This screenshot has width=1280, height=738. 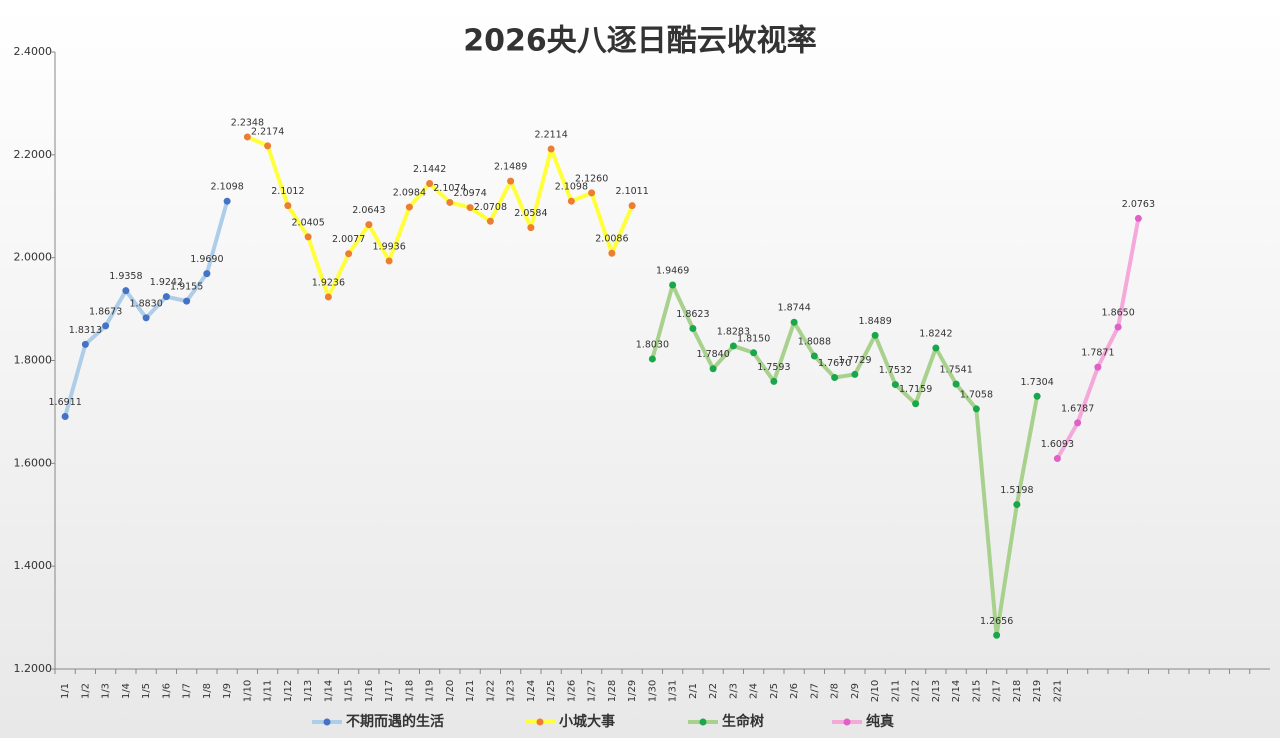 I want to click on data-label: 1.8088, so click(x=814, y=341).